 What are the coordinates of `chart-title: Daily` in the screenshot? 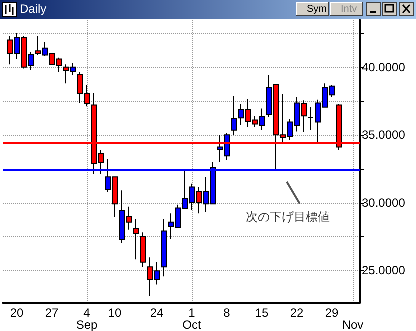 It's located at (33, 9).